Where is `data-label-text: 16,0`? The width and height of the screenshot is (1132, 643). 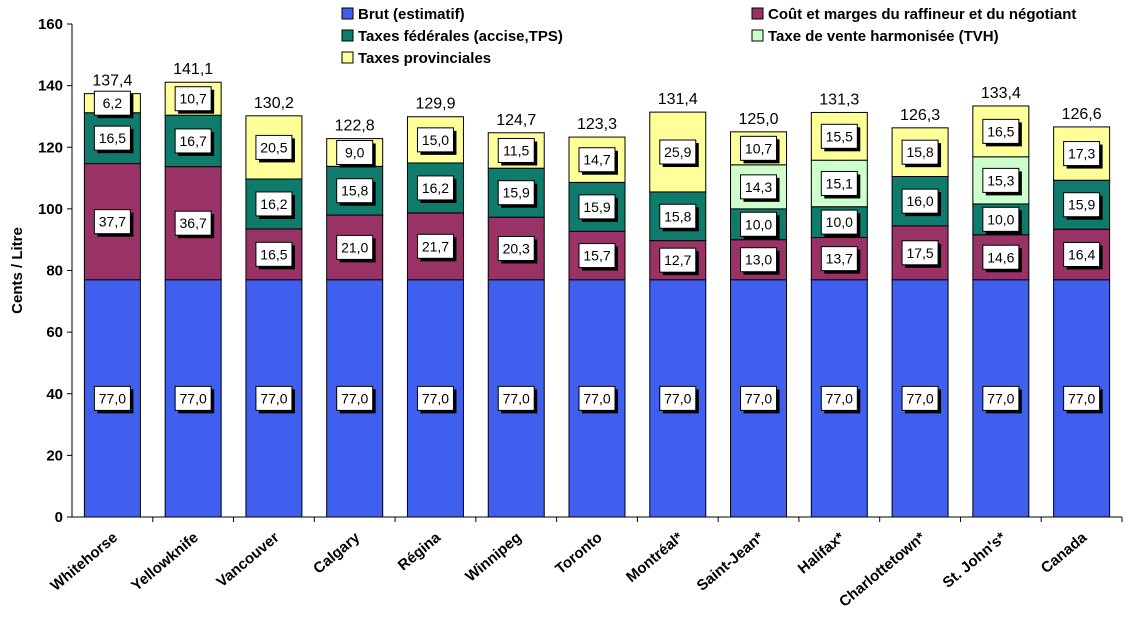
data-label-text: 16,0 is located at coordinates (919, 201).